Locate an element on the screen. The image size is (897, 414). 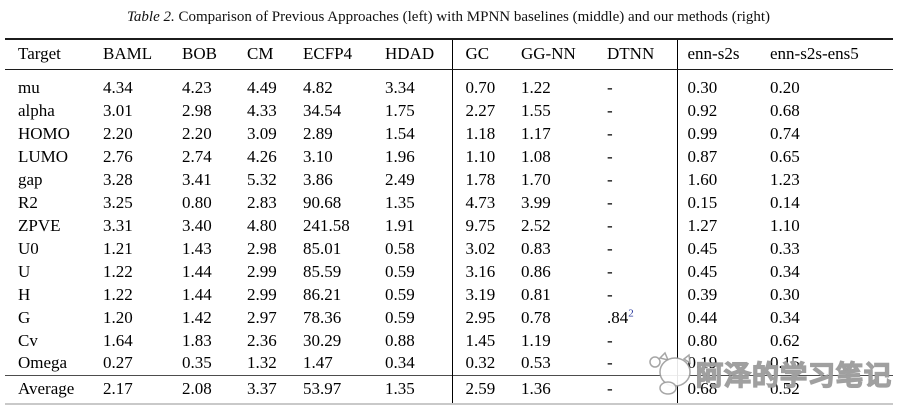
column-header-dtnn: DTNN is located at coordinates (642, 54).